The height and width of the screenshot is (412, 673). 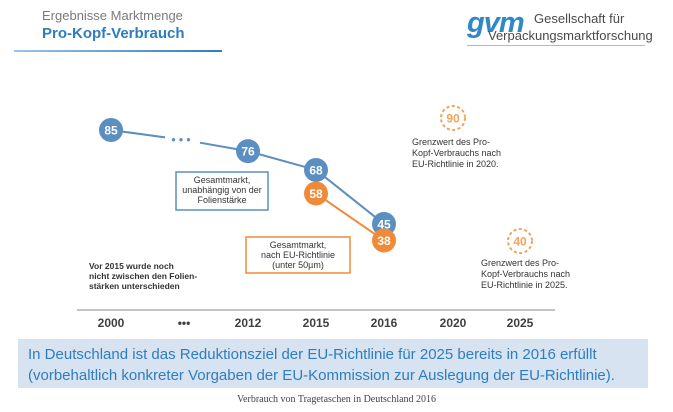 What do you see at coordinates (113, 33) in the screenshot?
I see `page-title: Pro-Kopf-Verbrauch` at bounding box center [113, 33].